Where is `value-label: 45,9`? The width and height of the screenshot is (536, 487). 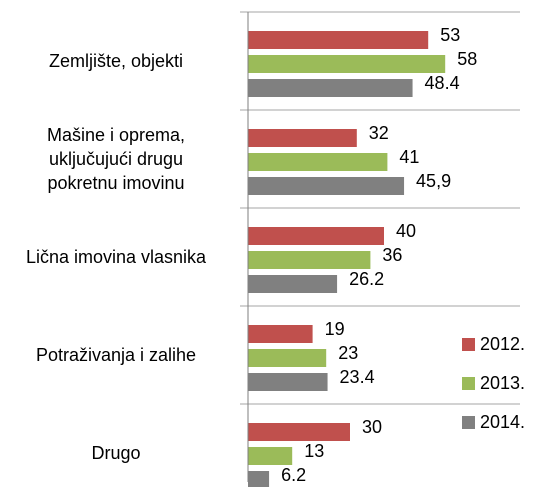 value-label: 45,9 is located at coordinates (433, 181).